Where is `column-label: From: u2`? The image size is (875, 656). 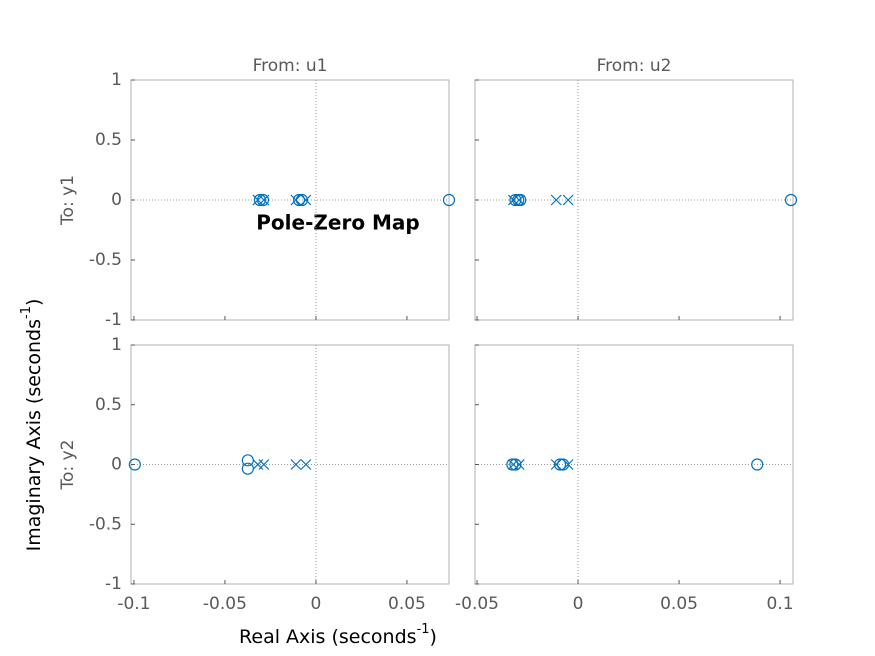
column-label: From: u2 is located at coordinates (634, 66).